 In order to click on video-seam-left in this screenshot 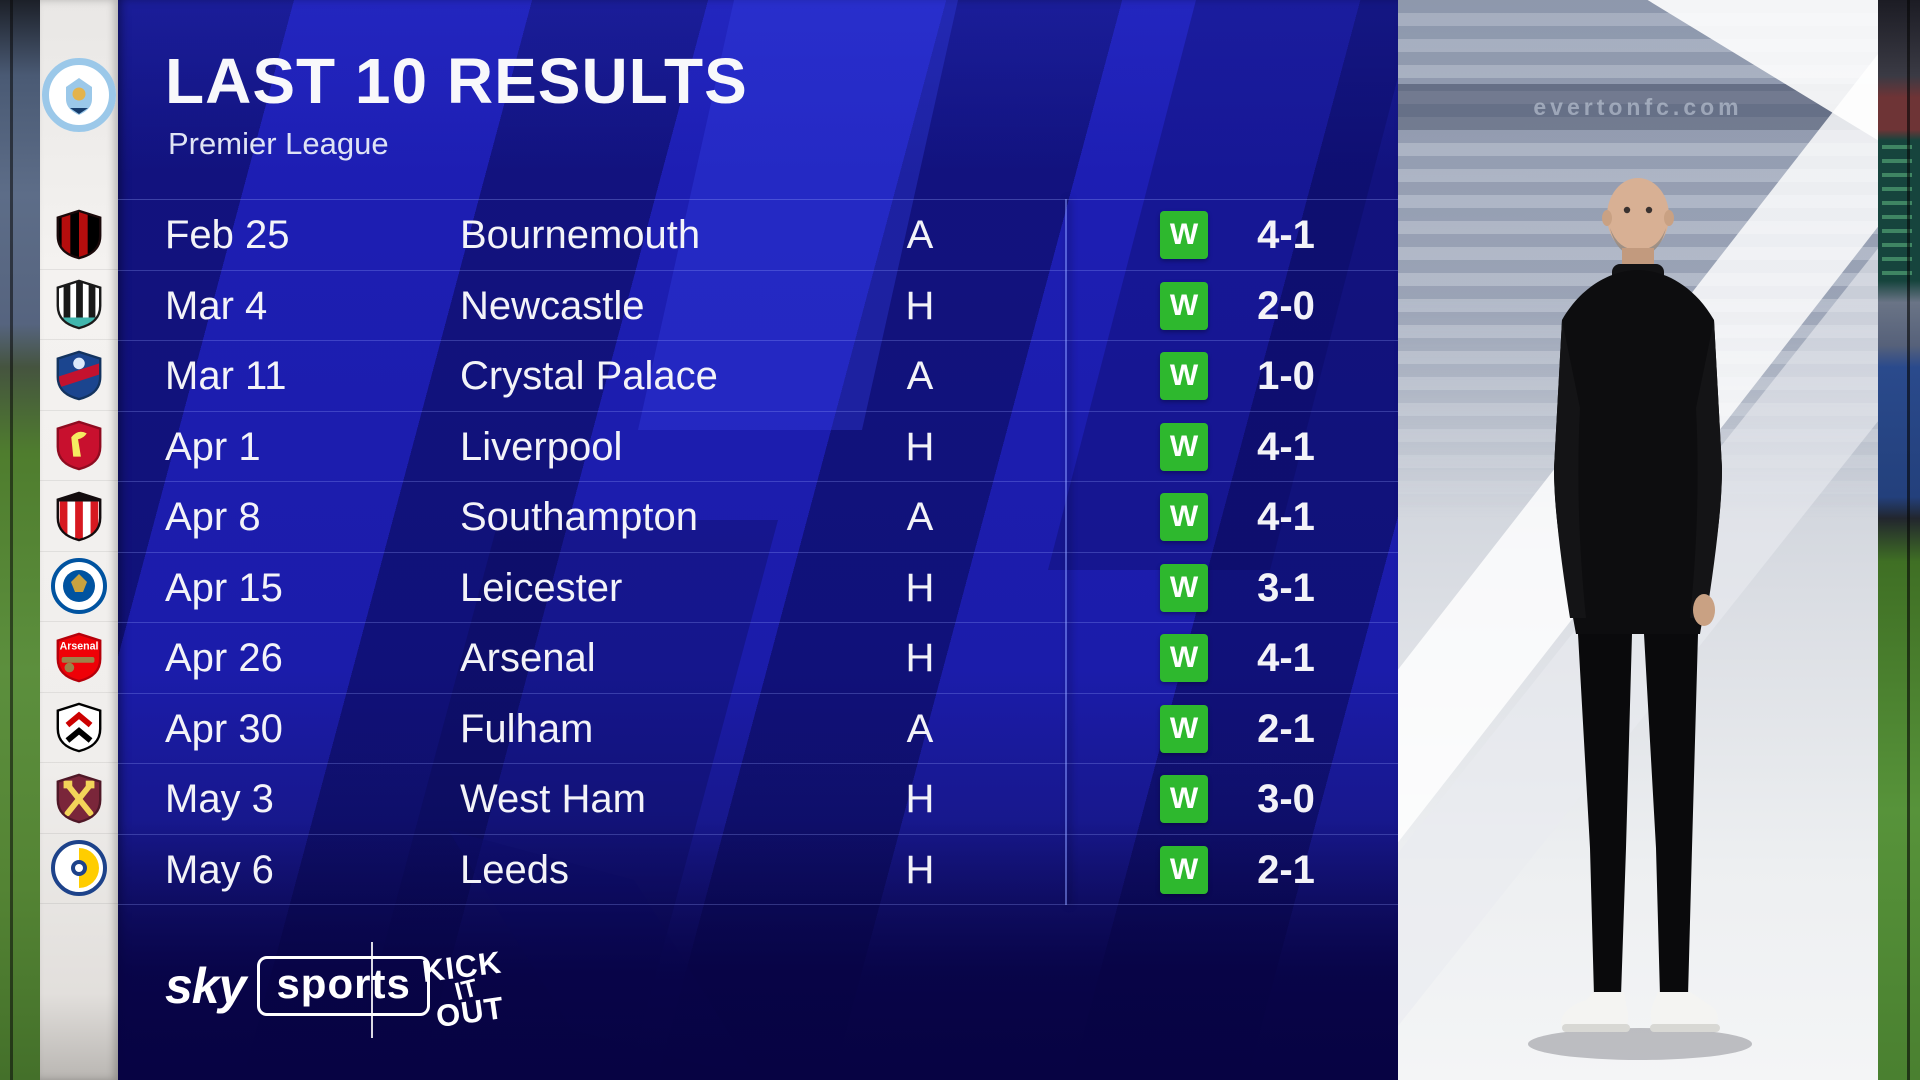, I will do `click(11, 540)`.